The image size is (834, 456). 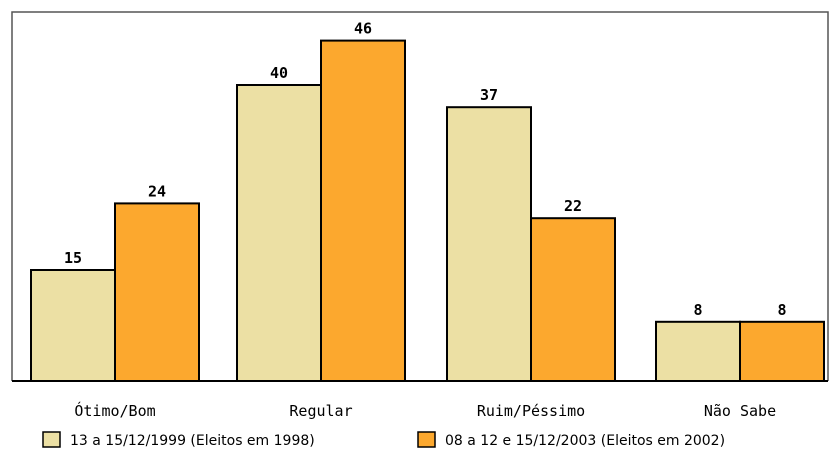 What do you see at coordinates (363, 29) in the screenshot?
I see `value-label-1-1: 46` at bounding box center [363, 29].